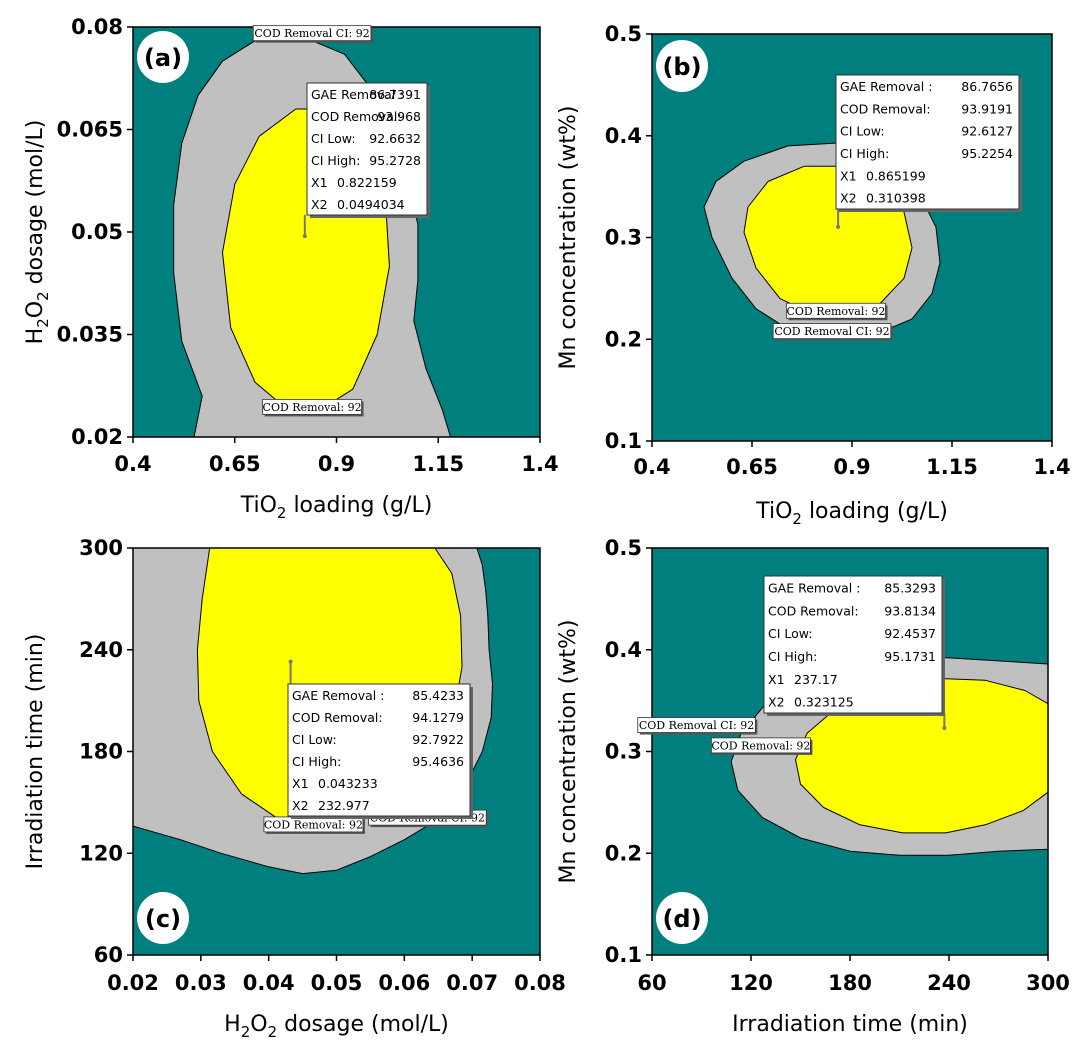 This screenshot has height=1043, width=1072. What do you see at coordinates (101, 548) in the screenshot?
I see `y-tick-label: 300` at bounding box center [101, 548].